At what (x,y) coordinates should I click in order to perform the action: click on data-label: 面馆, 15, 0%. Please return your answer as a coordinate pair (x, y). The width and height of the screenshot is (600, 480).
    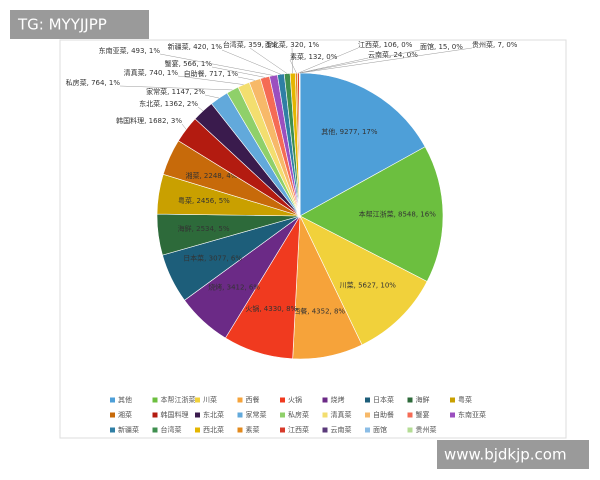
    Looking at the image, I should click on (441, 46).